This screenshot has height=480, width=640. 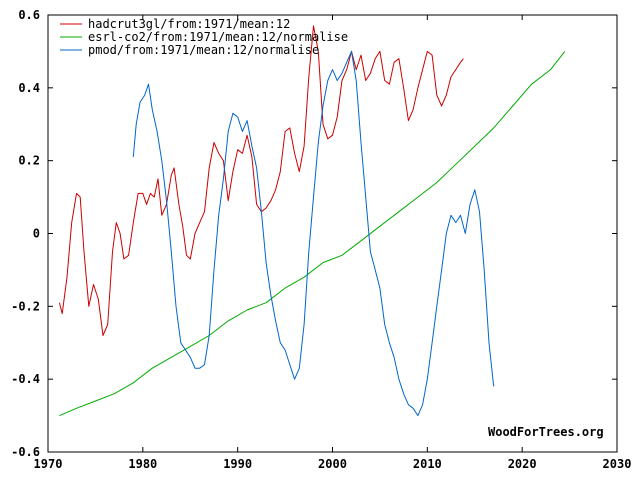 What do you see at coordinates (142, 464) in the screenshot?
I see `x-tick-label-1980: 1980` at bounding box center [142, 464].